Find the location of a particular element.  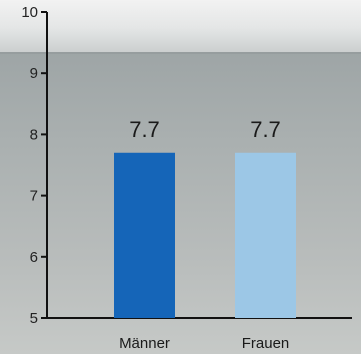

x-tick-label: Männer is located at coordinates (144, 343).